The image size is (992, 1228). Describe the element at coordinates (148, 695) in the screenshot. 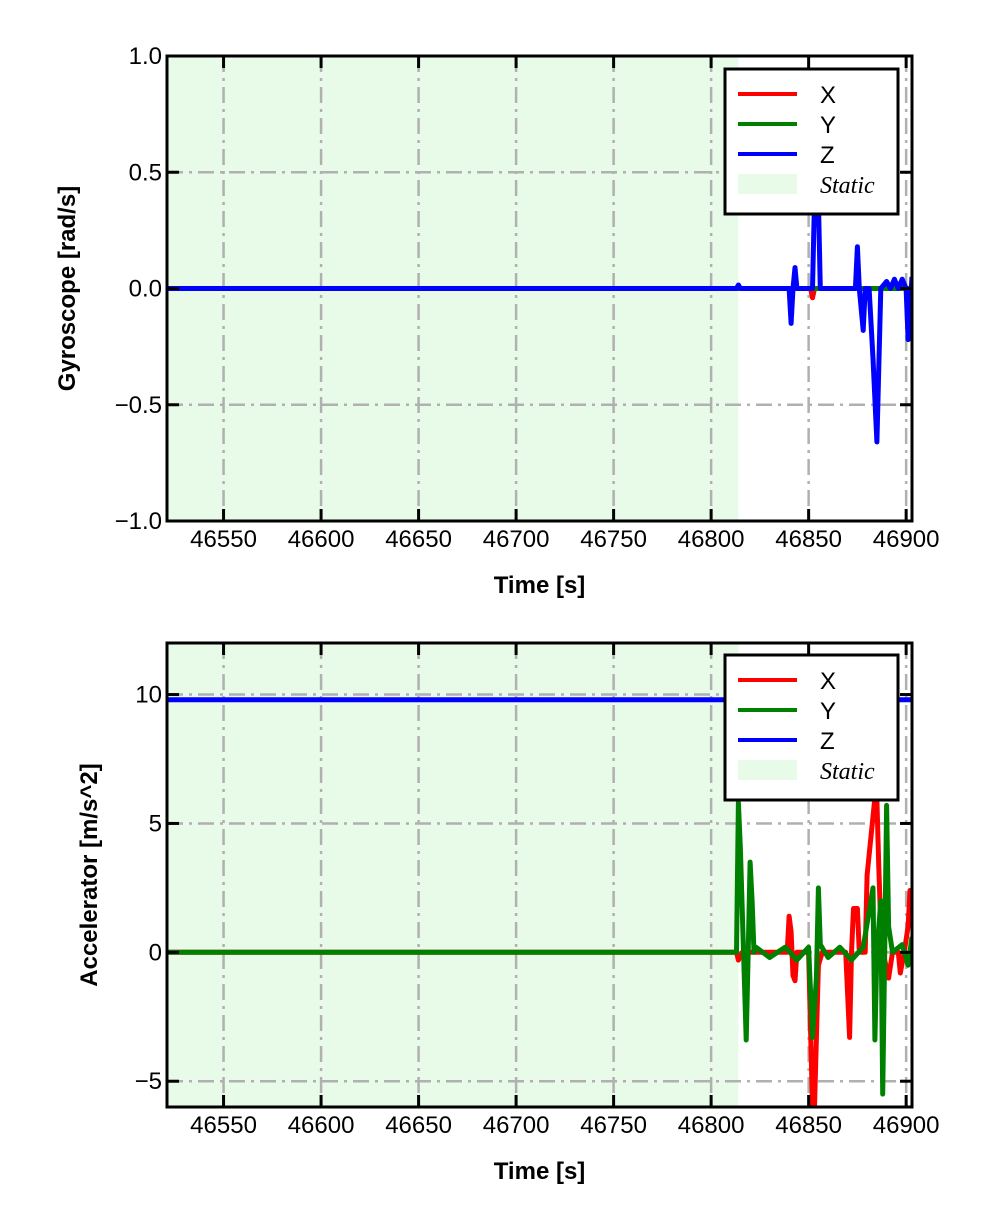

I see `y-tick-label: 10` at that location.